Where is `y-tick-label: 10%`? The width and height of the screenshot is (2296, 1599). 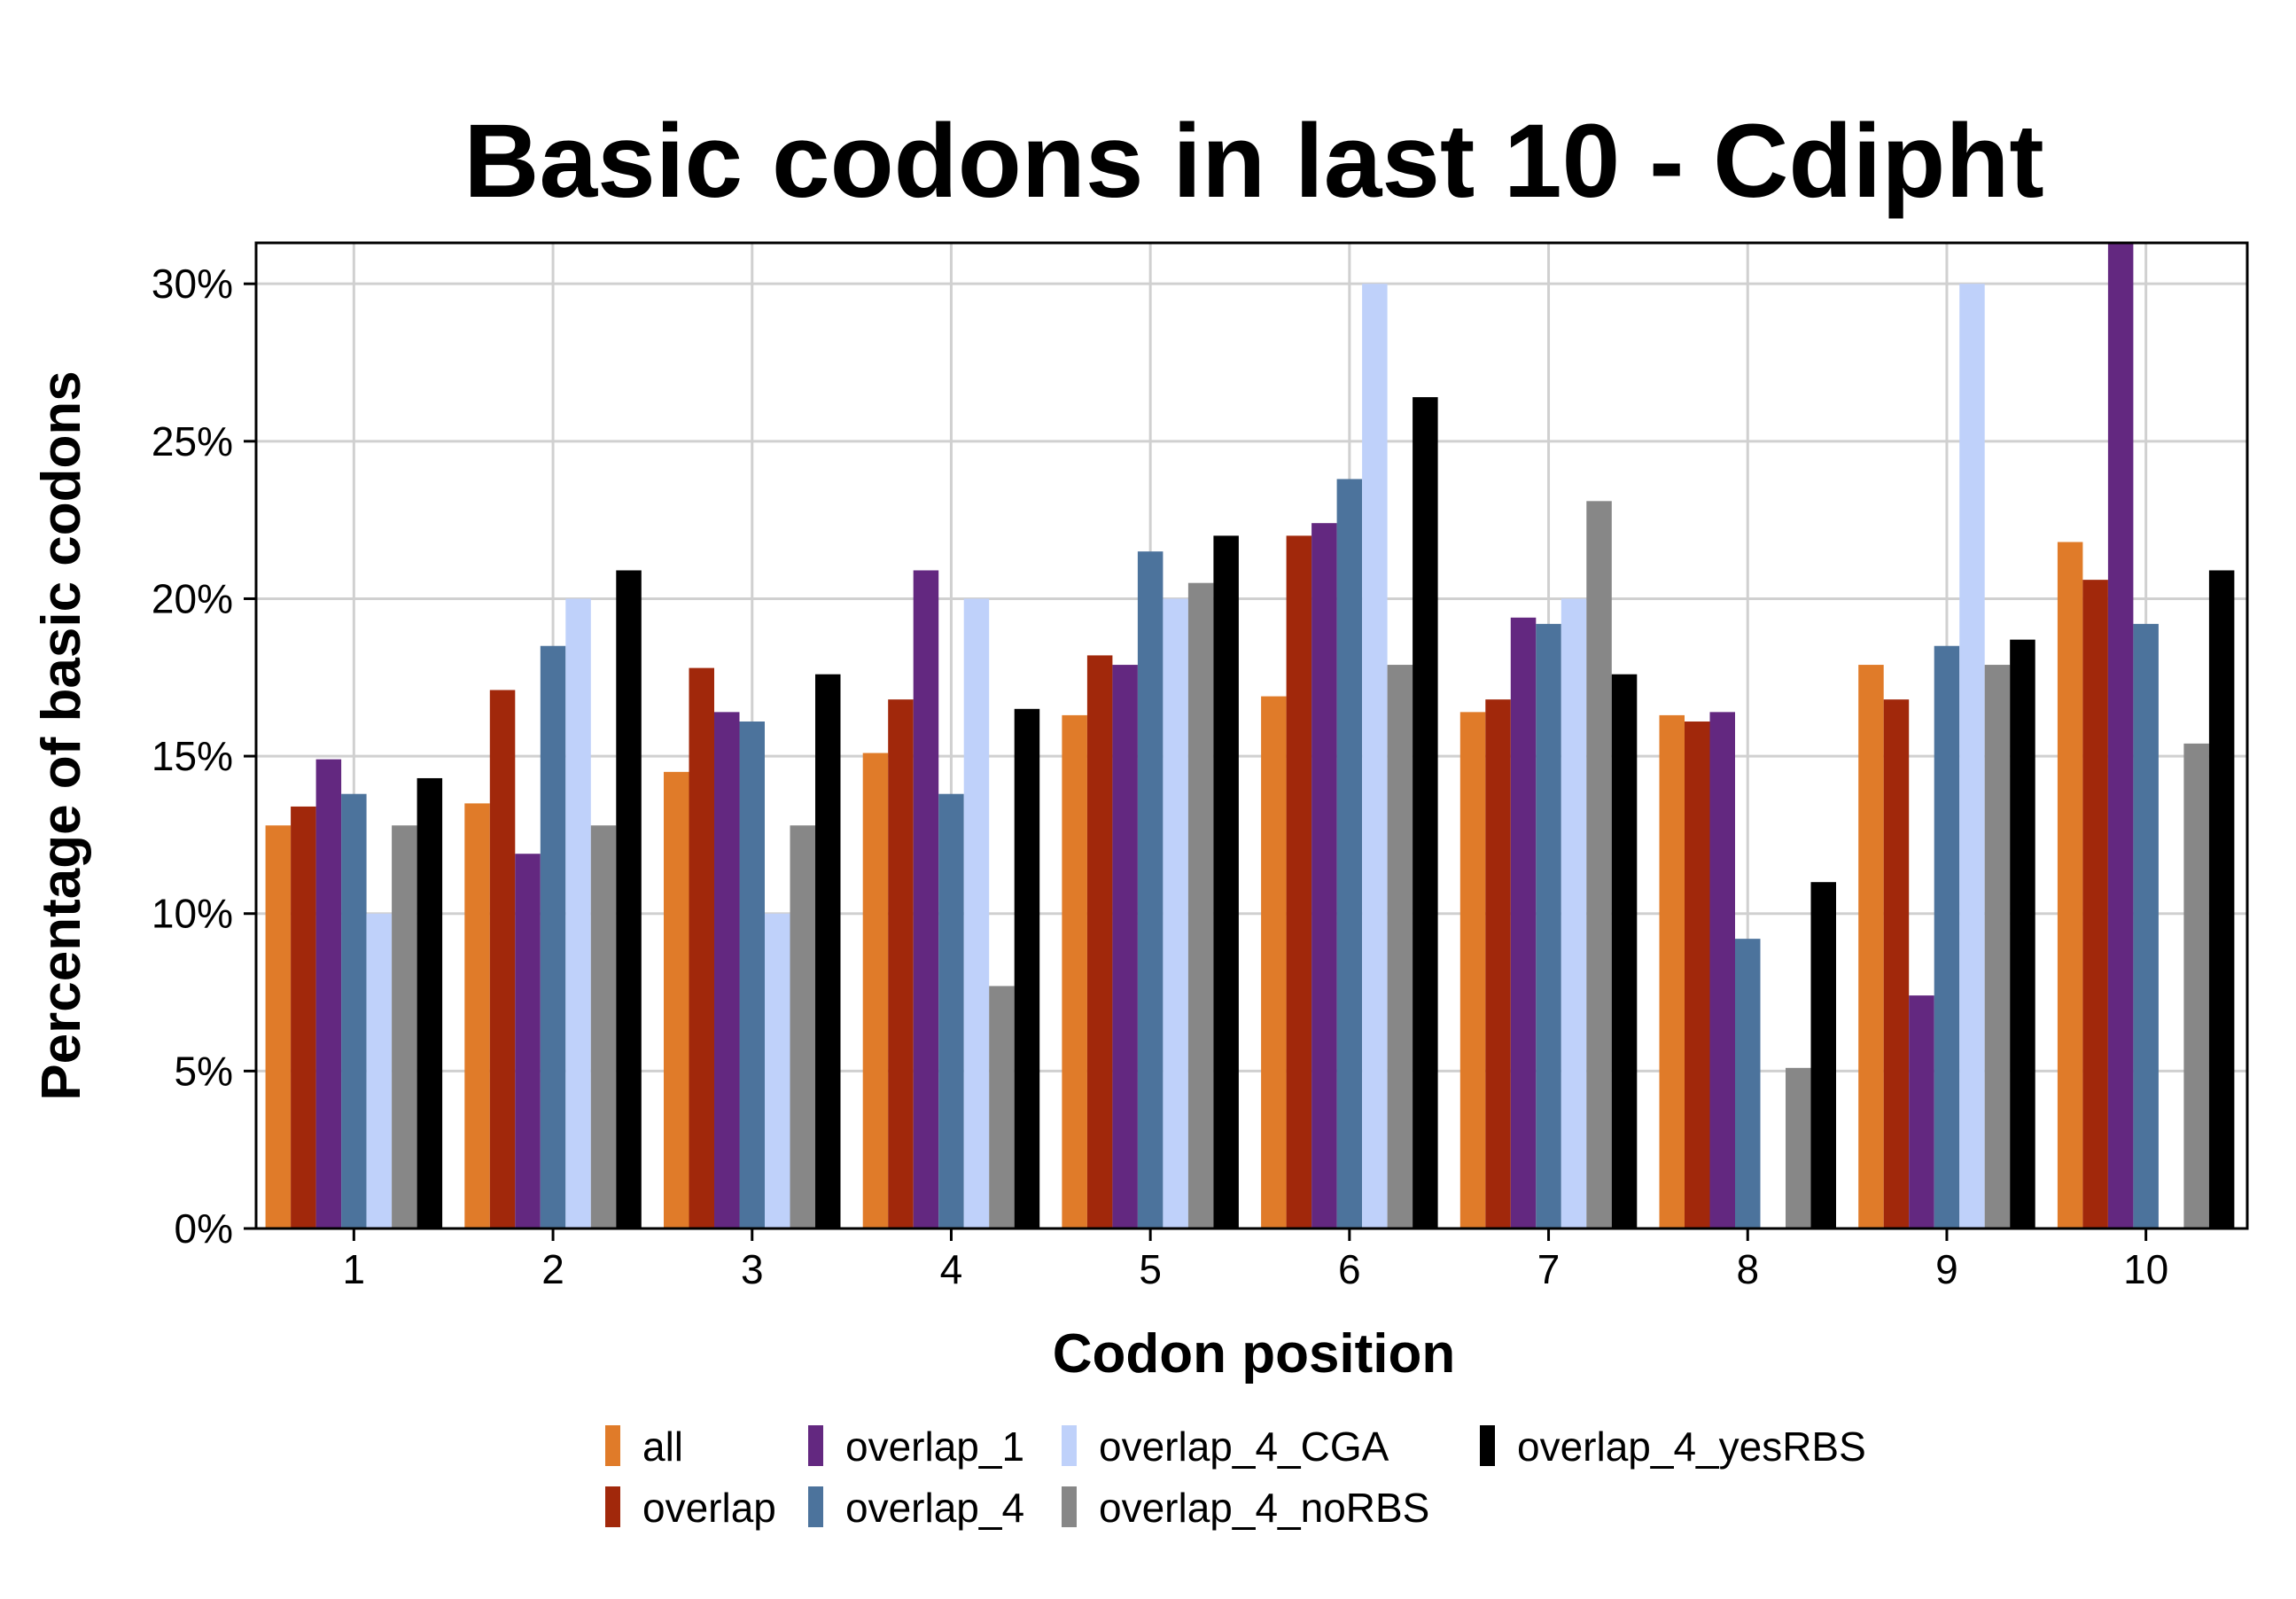
y-tick-label: 10% is located at coordinates (192, 914).